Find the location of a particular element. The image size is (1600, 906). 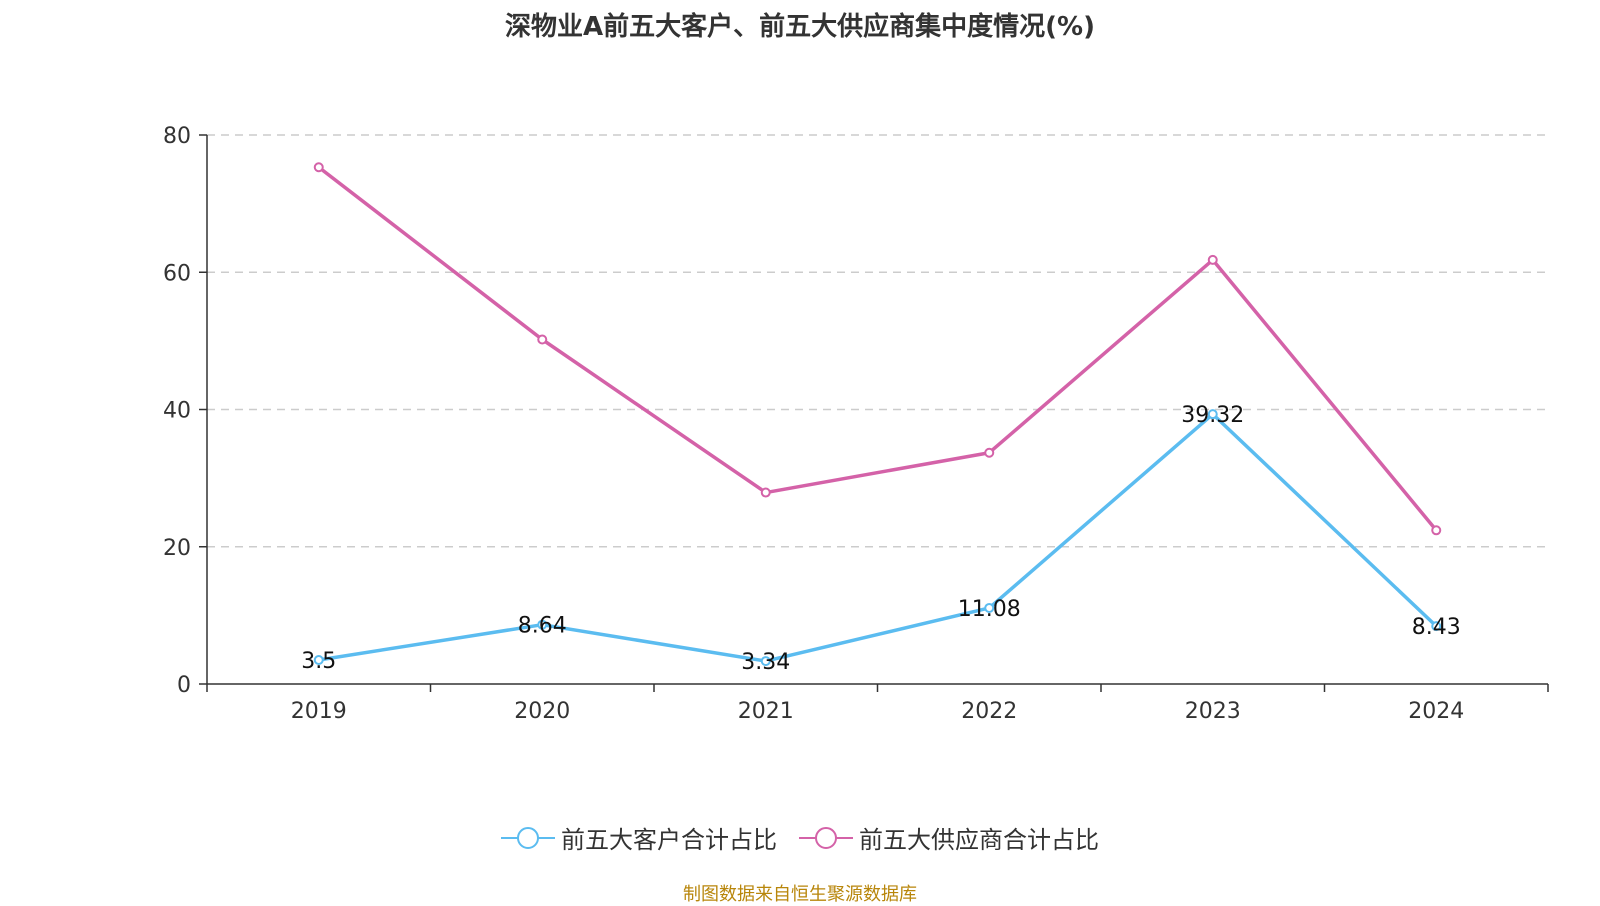

legend-marker-customers is located at coordinates (528, 838).